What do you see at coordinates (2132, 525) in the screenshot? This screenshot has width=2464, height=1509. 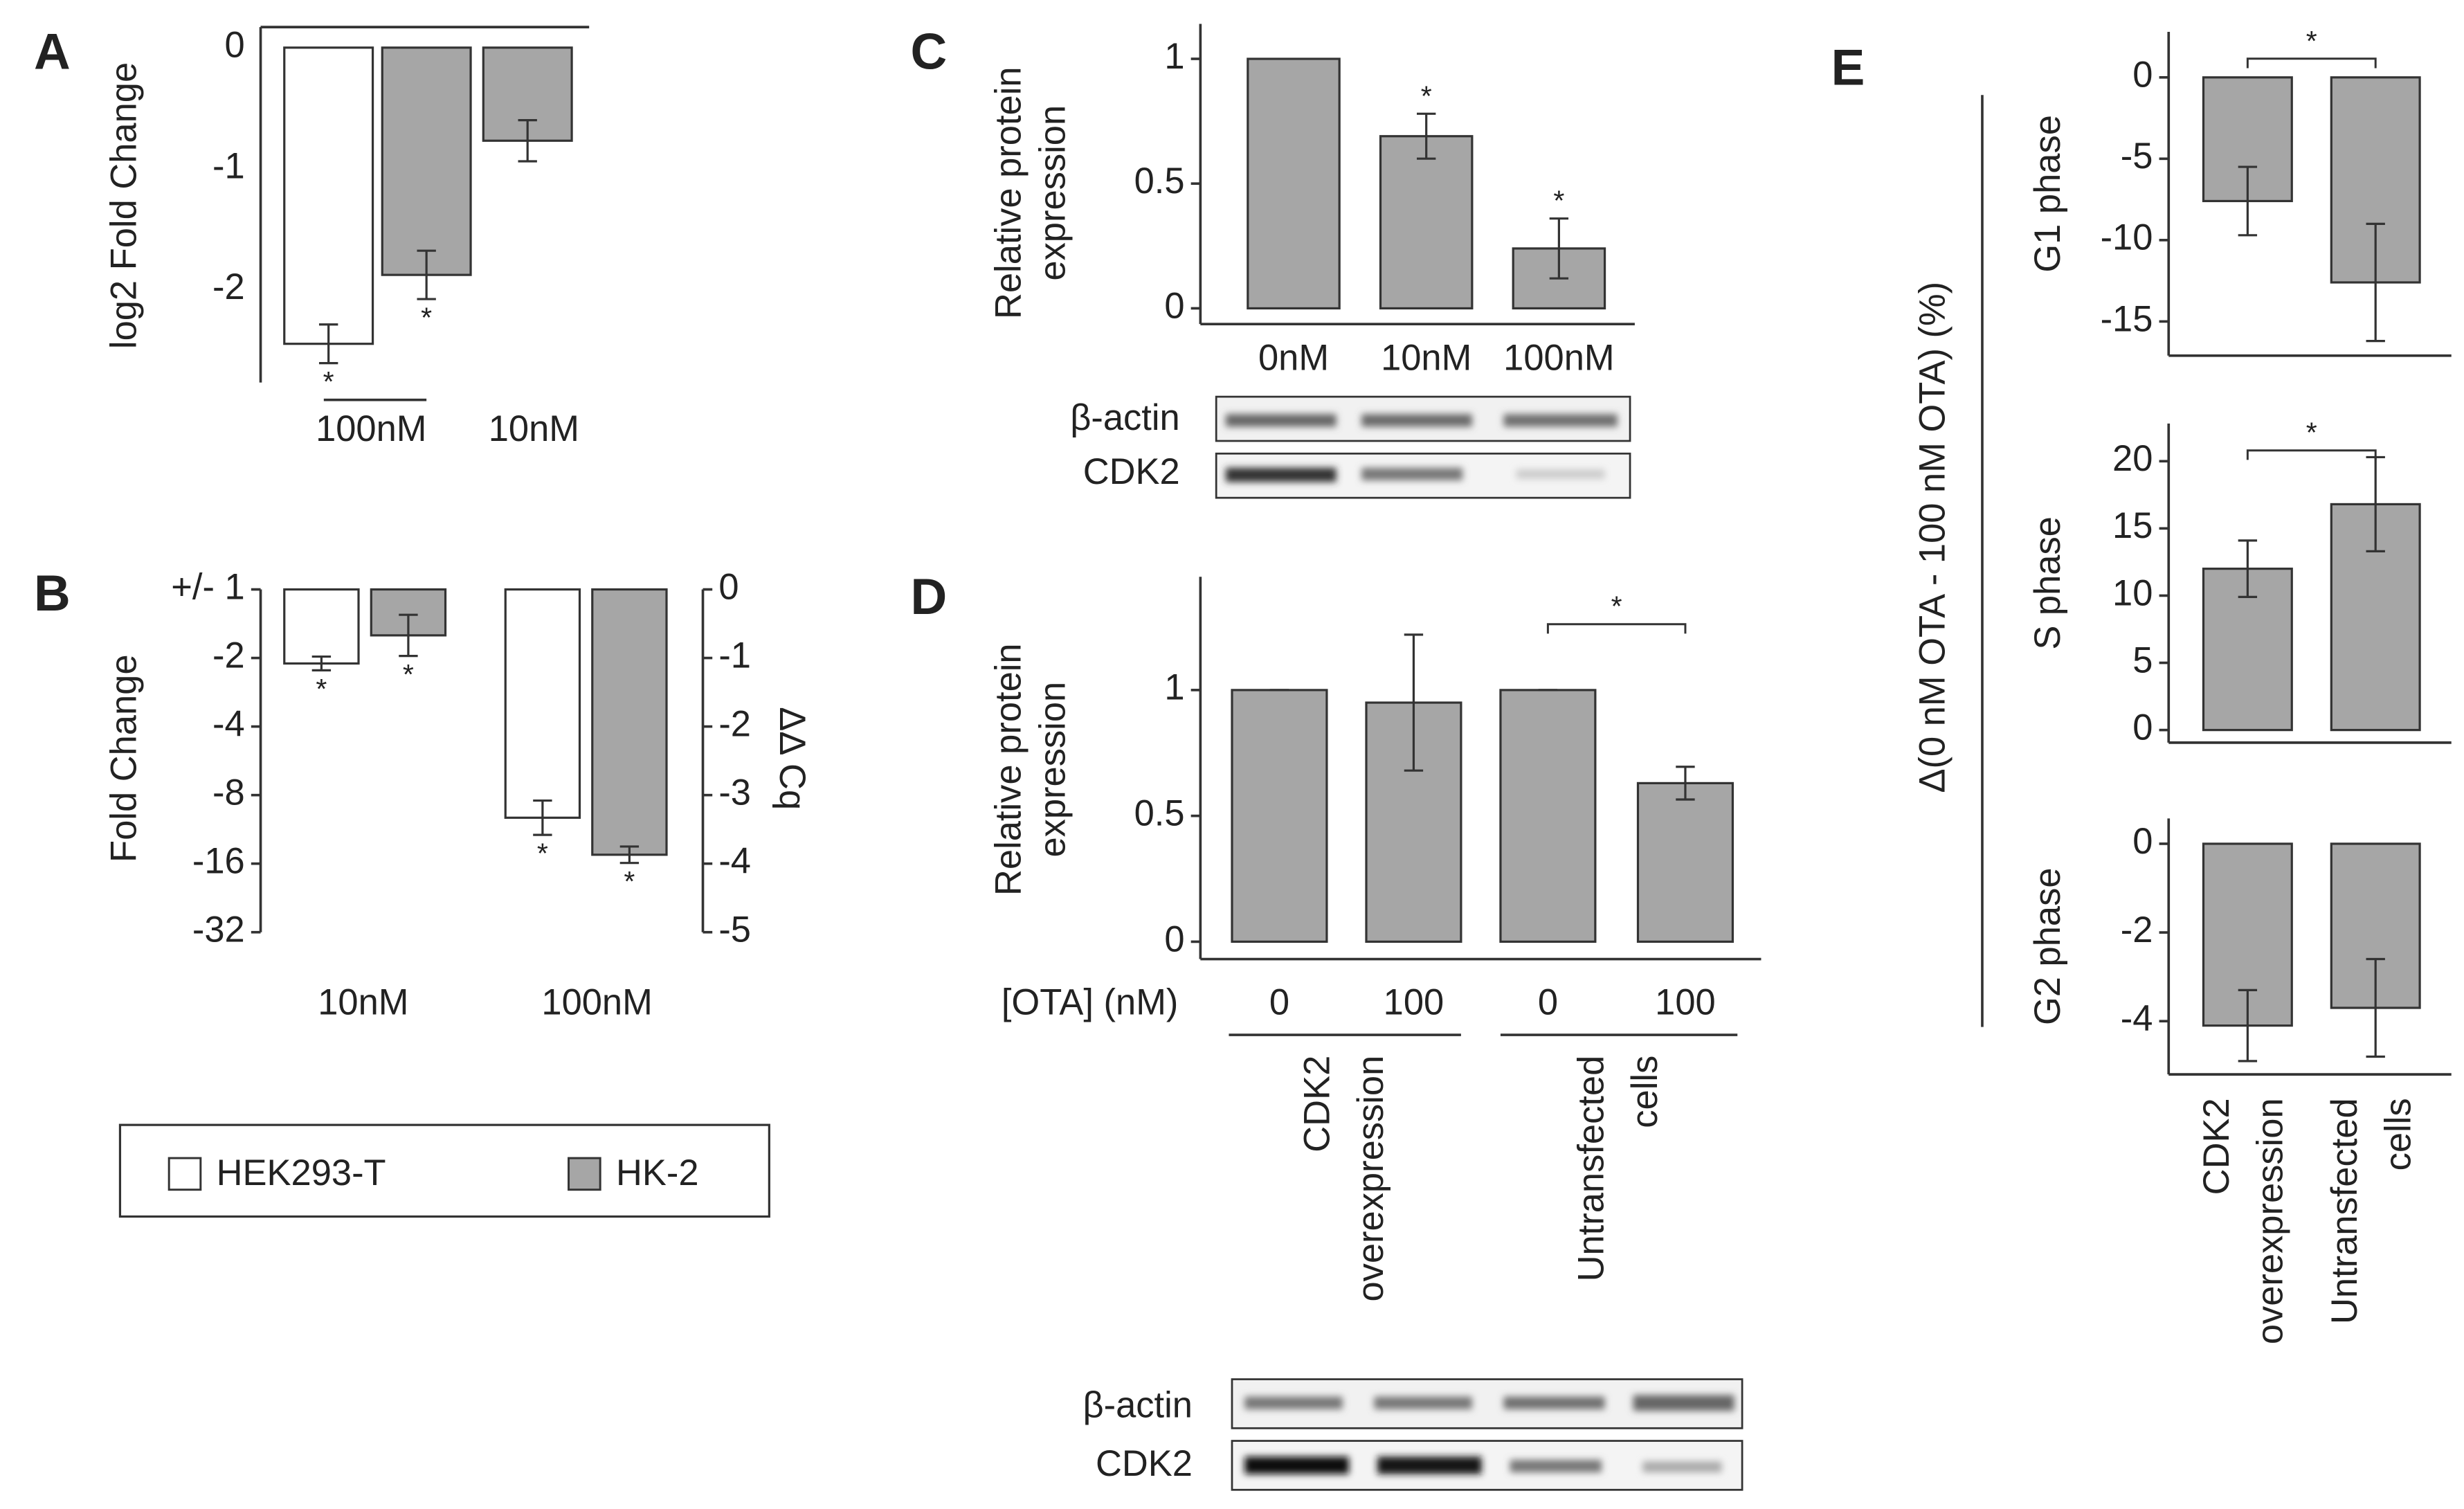 I see `y-tick-label: 15` at bounding box center [2132, 525].